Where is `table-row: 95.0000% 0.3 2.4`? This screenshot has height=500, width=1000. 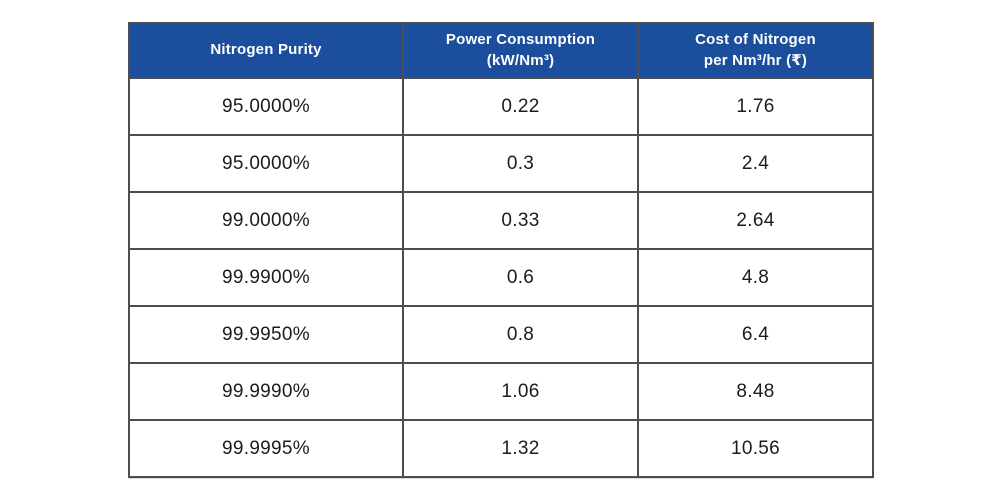
table-row: 95.0000% 0.3 2.4 is located at coordinates (501, 163).